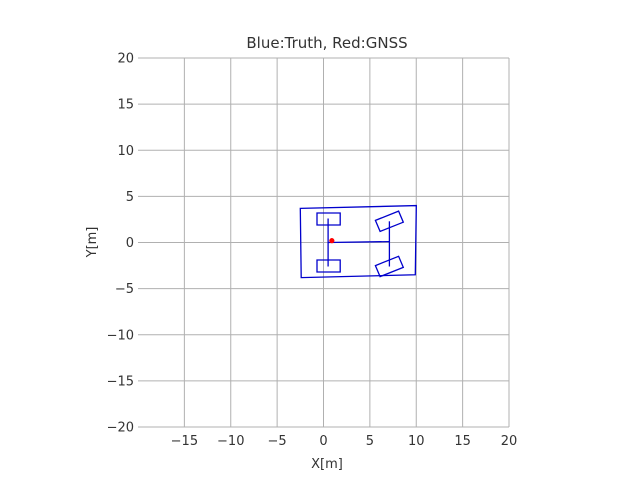 This screenshot has width=640, height=480. I want to click on truth-body, so click(358, 241).